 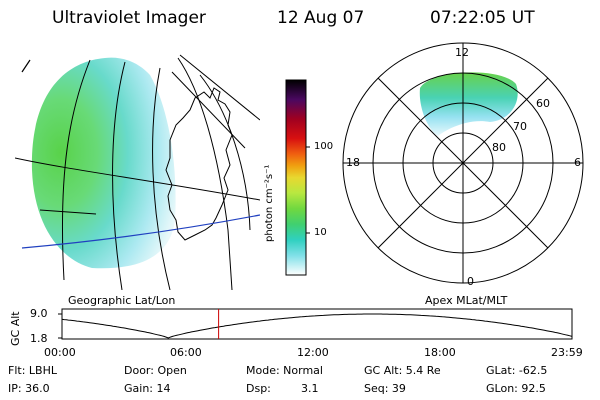 What do you see at coordinates (60, 352) in the screenshot?
I see `alt-x-tick-0000: 00:00` at bounding box center [60, 352].